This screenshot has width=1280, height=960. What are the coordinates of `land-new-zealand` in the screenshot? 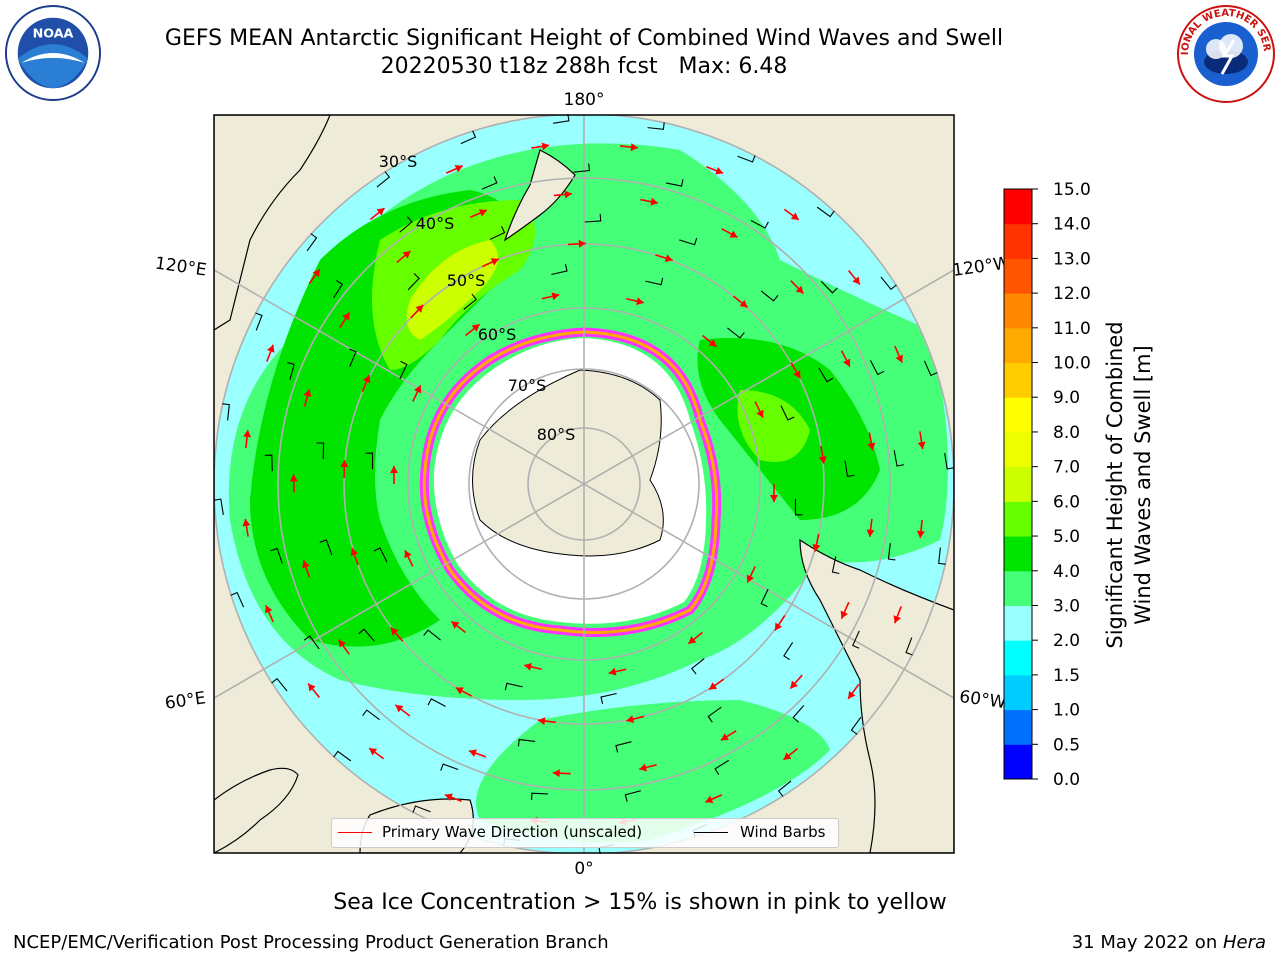 It's located at (539, 195).